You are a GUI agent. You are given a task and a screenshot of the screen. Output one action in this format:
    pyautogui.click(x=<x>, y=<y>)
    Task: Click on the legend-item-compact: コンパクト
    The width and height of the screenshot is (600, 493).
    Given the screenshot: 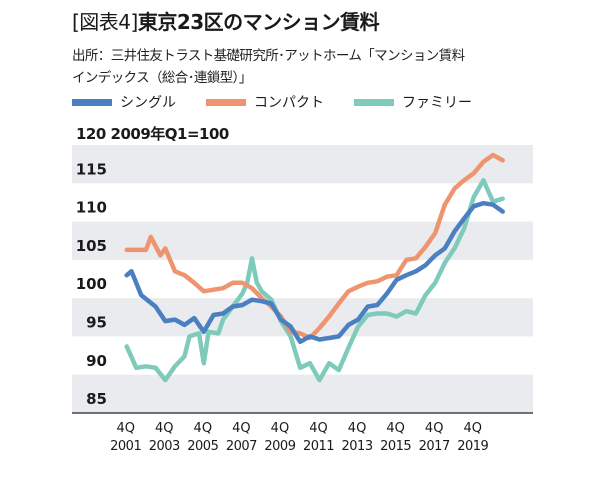 What is the action you would take?
    pyautogui.click(x=265, y=102)
    